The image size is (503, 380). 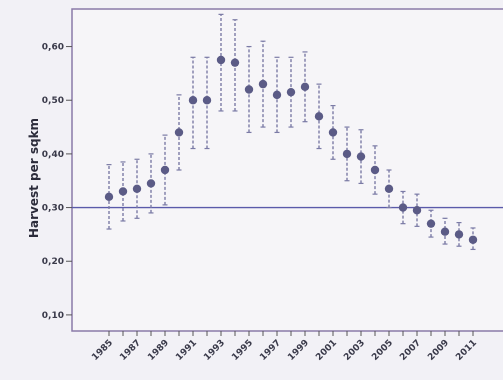 I want to click on x-tick-label: 2001, so click(x=326, y=350).